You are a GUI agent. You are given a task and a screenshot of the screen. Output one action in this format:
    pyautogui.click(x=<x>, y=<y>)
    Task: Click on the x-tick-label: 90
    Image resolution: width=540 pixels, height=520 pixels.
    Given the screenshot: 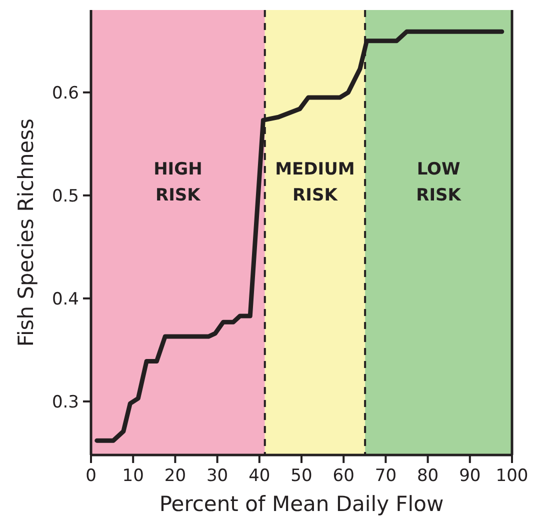 What is the action you would take?
    pyautogui.click(x=470, y=476)
    